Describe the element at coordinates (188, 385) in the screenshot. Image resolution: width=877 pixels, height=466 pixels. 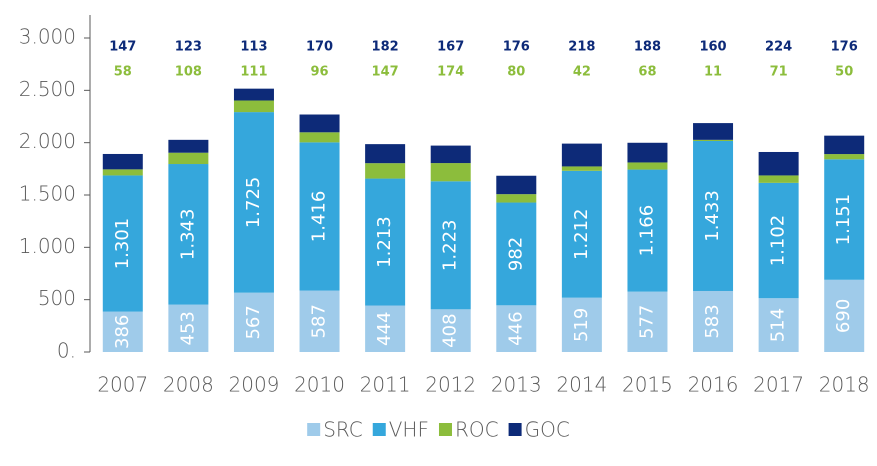
I see `x-tick-label: 2008` at that location.